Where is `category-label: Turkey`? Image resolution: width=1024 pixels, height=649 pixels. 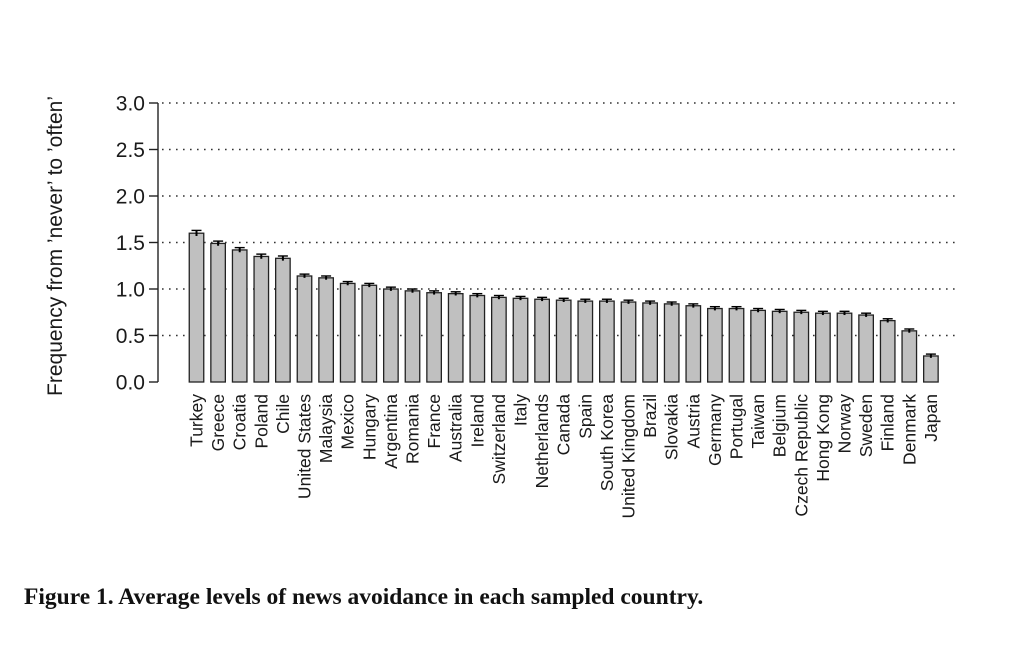 category-label: Turkey is located at coordinates (197, 420).